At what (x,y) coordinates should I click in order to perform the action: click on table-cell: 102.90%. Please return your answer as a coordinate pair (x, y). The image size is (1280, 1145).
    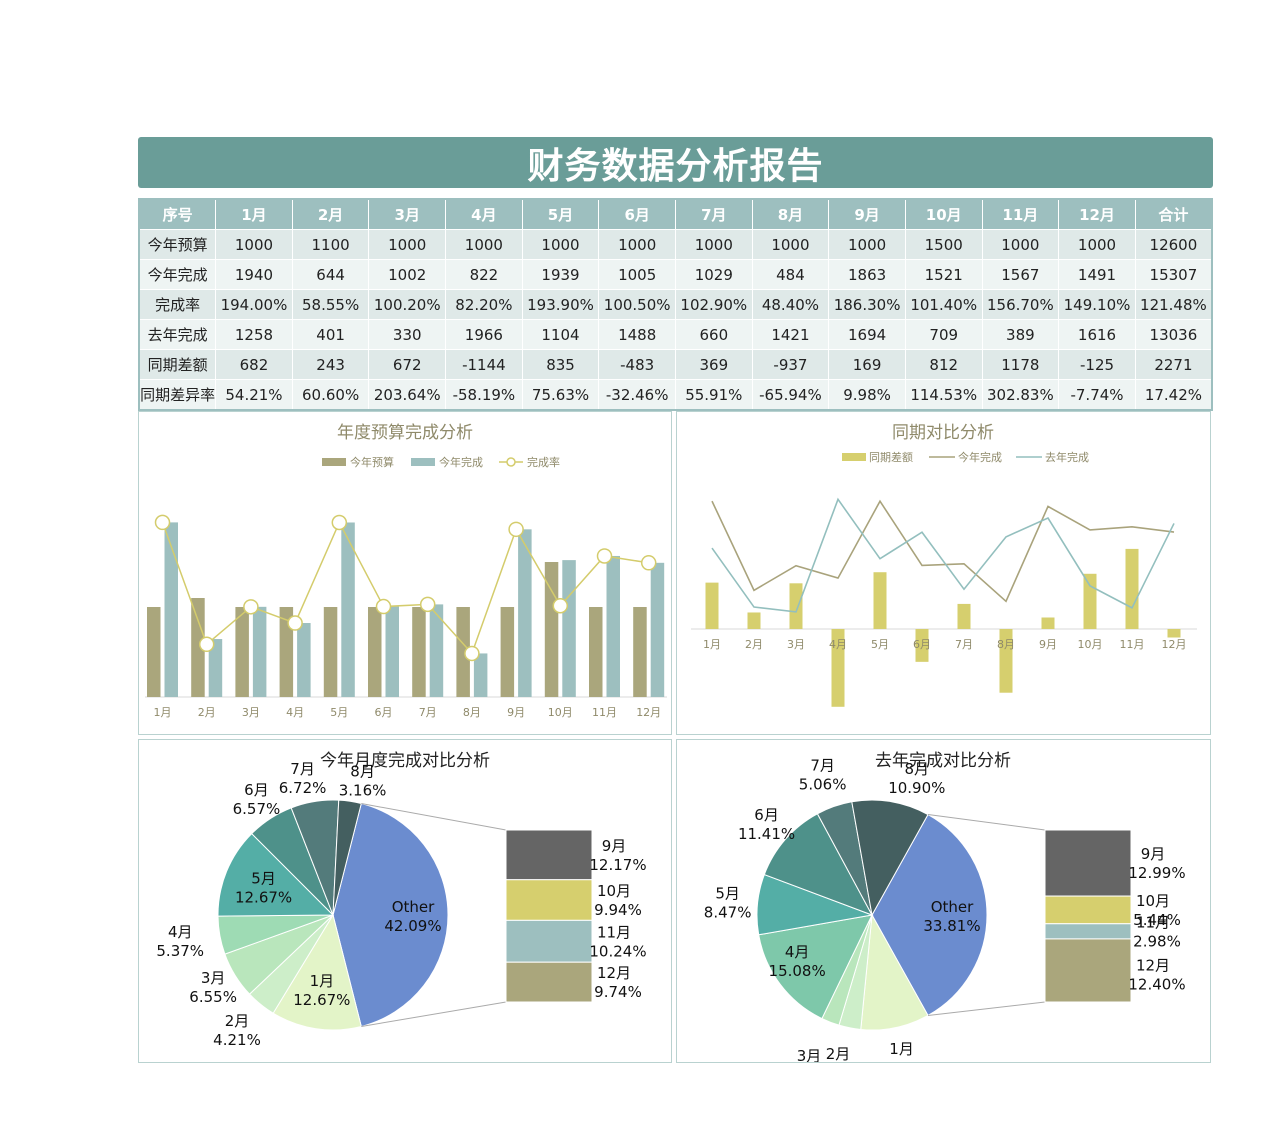
    Looking at the image, I should click on (713, 304).